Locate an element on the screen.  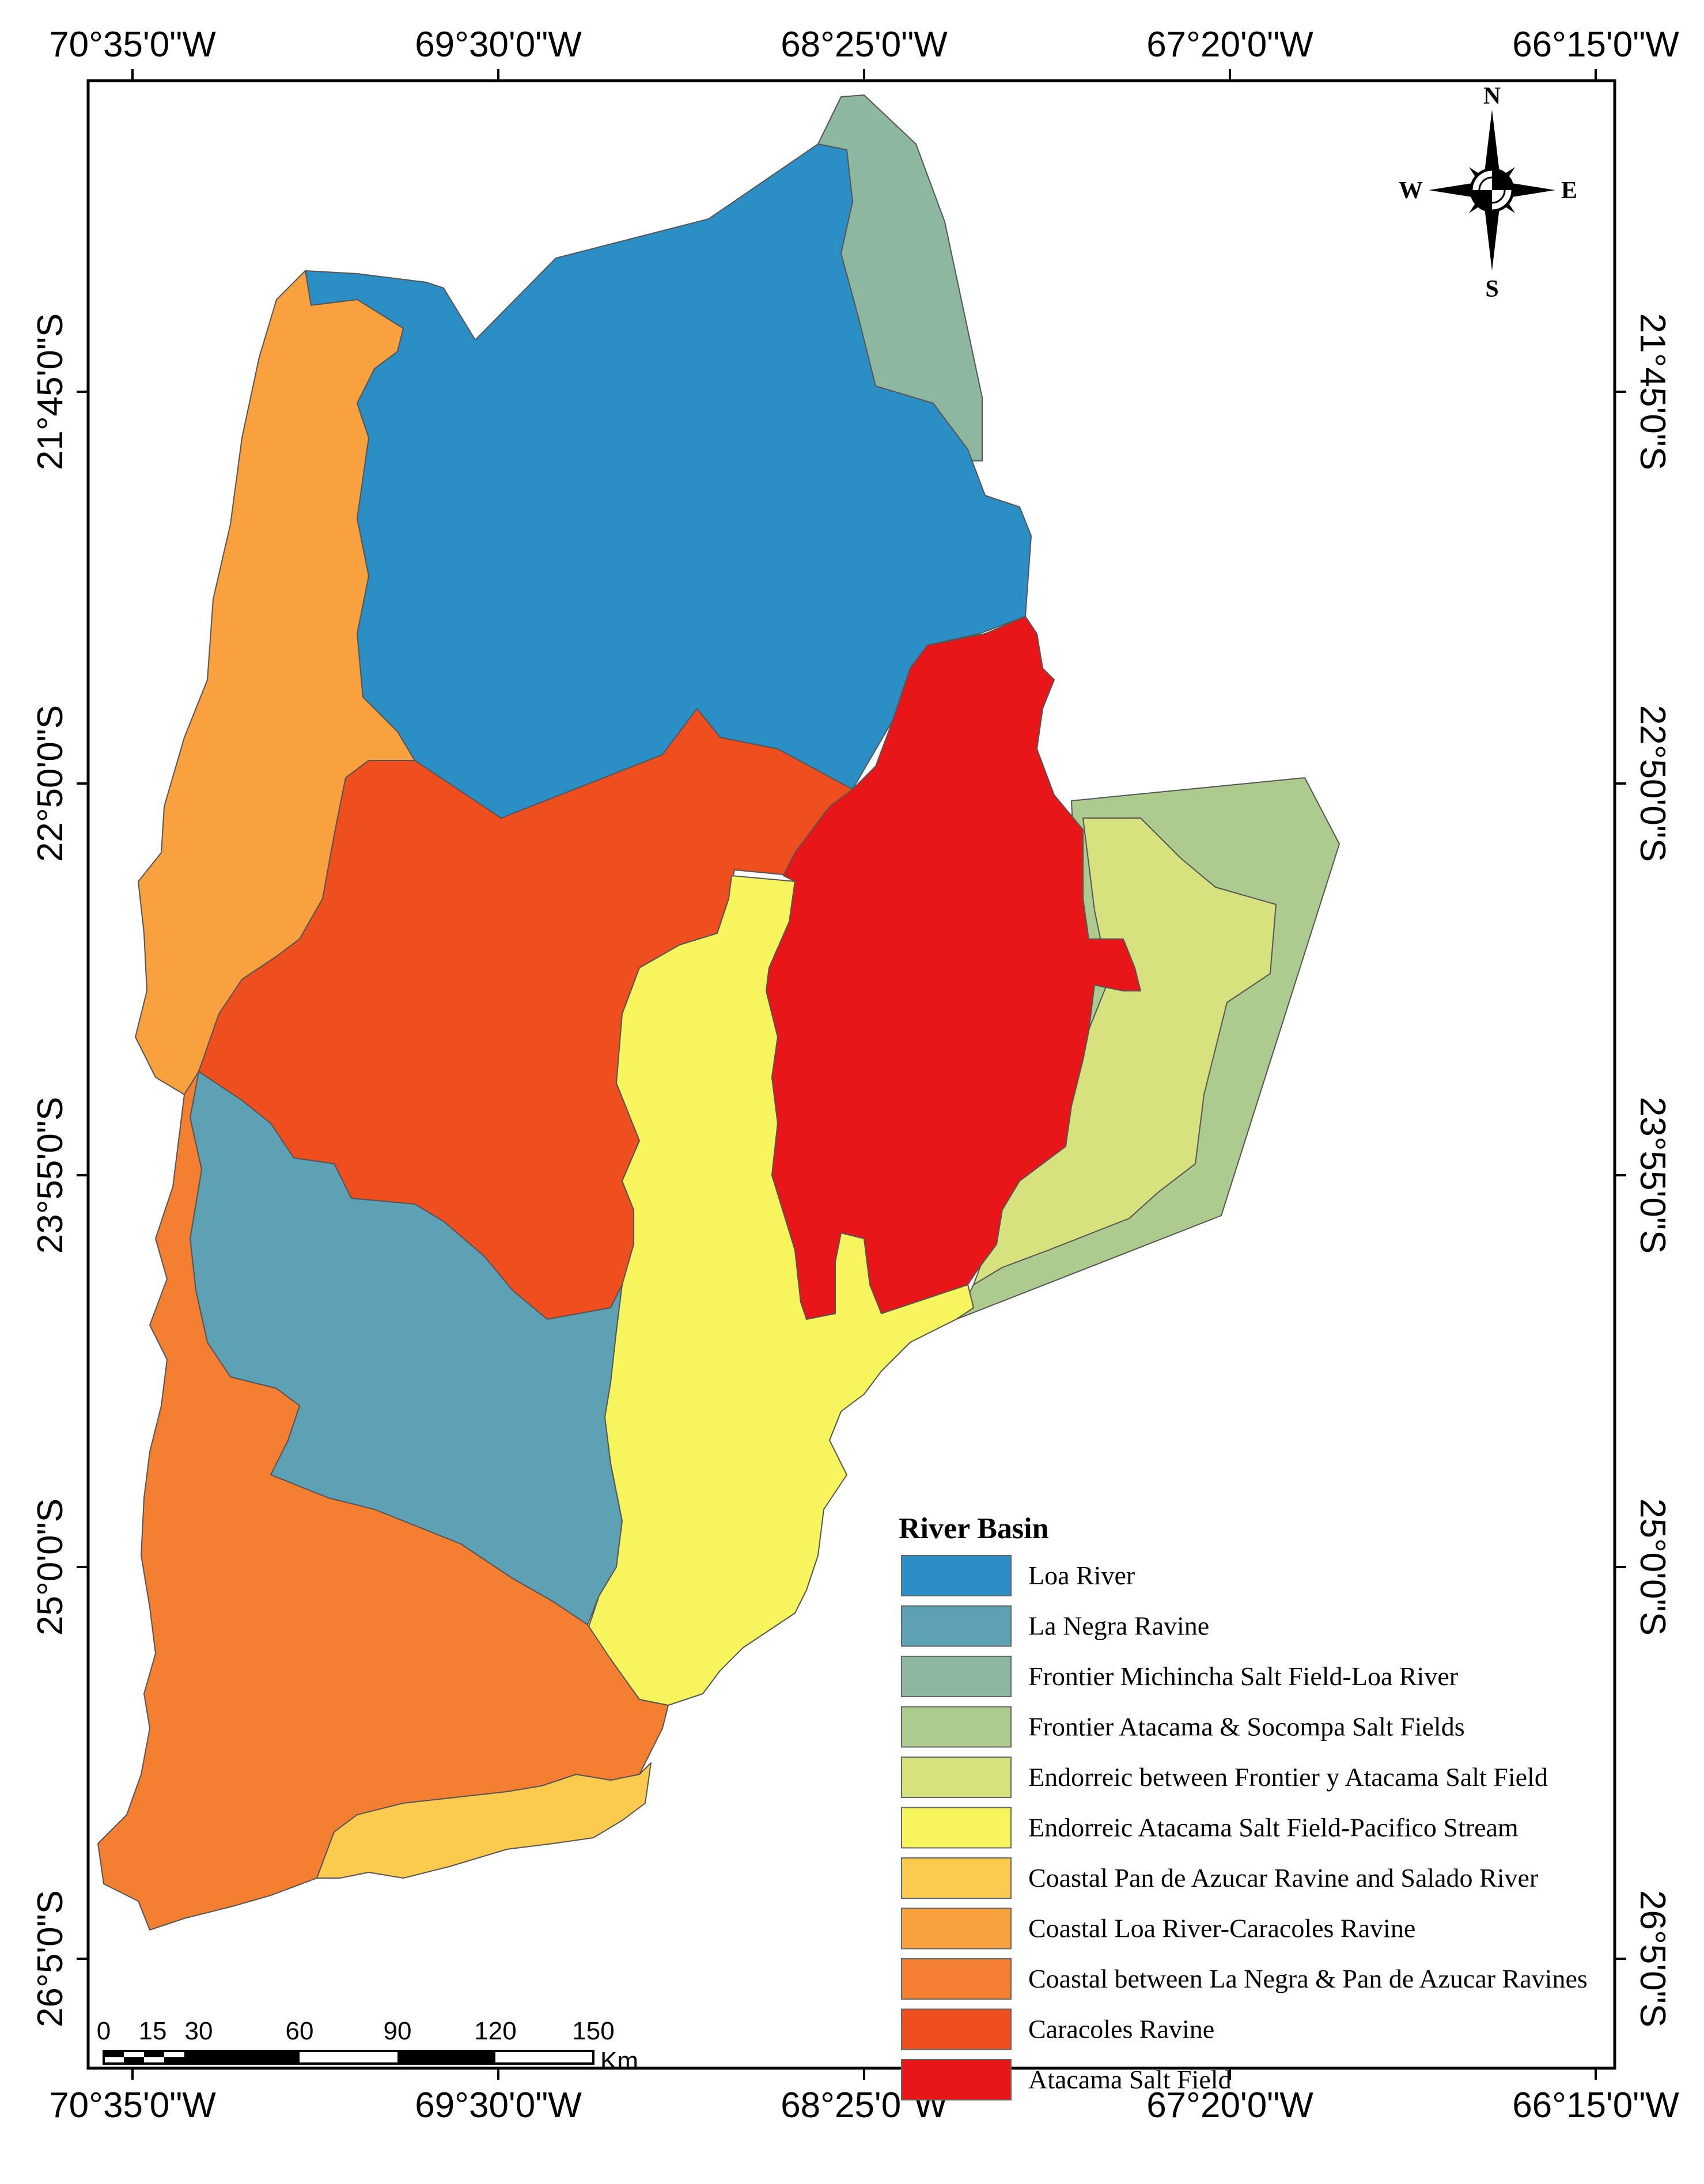
legend-swatch-socompa is located at coordinates (957, 1727).